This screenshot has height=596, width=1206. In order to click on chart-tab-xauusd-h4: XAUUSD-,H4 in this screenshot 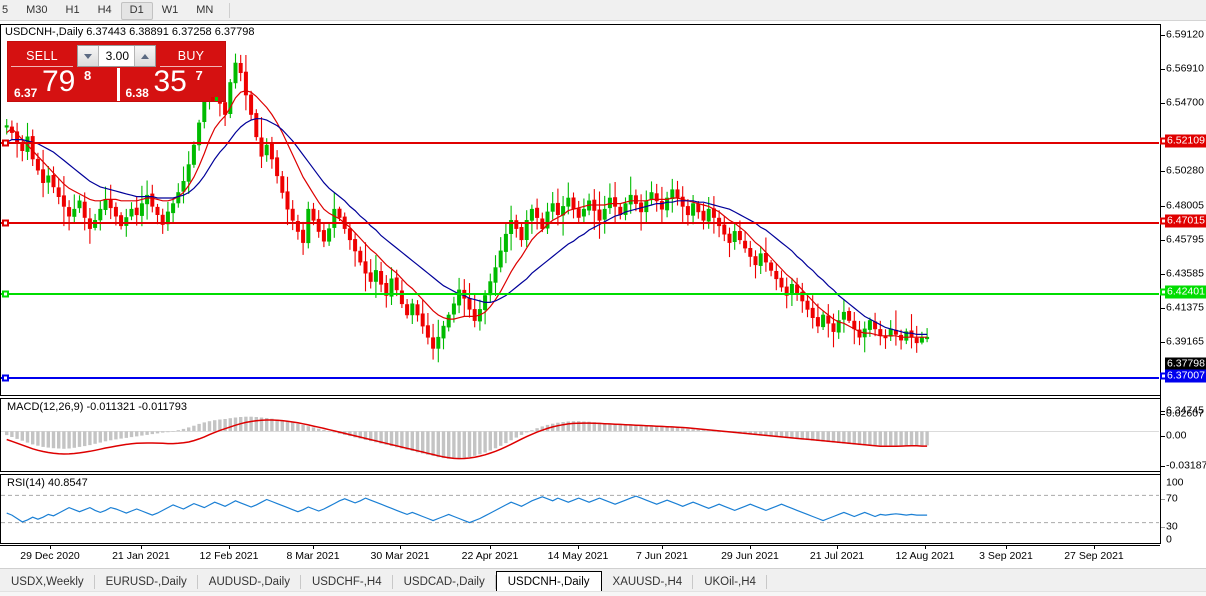, I will do `click(648, 582)`.